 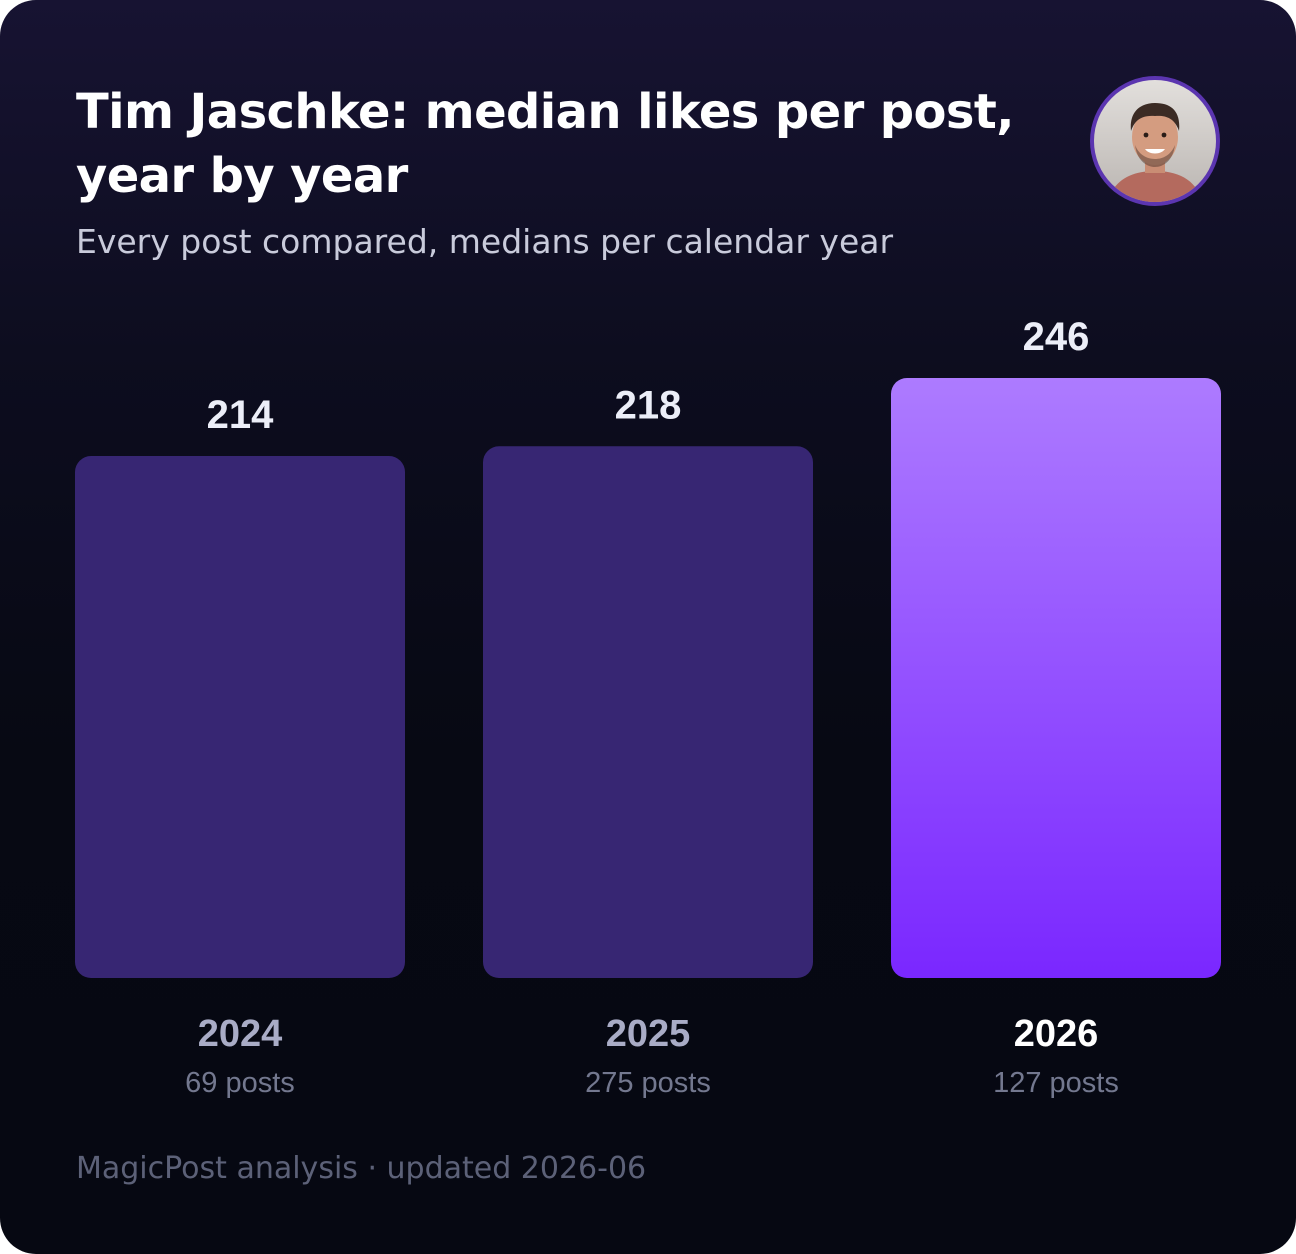 What do you see at coordinates (1155, 141) in the screenshot?
I see `avatar` at bounding box center [1155, 141].